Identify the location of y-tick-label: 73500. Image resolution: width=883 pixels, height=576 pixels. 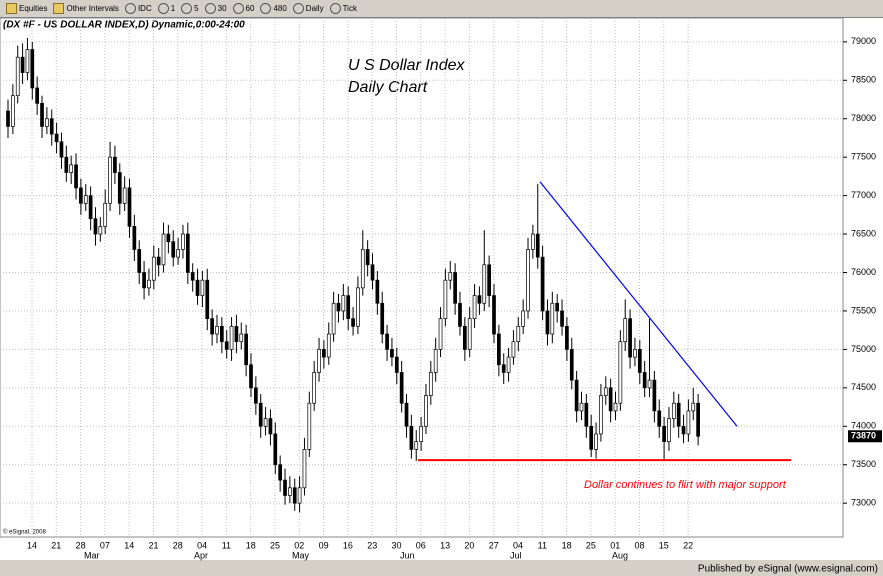
(863, 464).